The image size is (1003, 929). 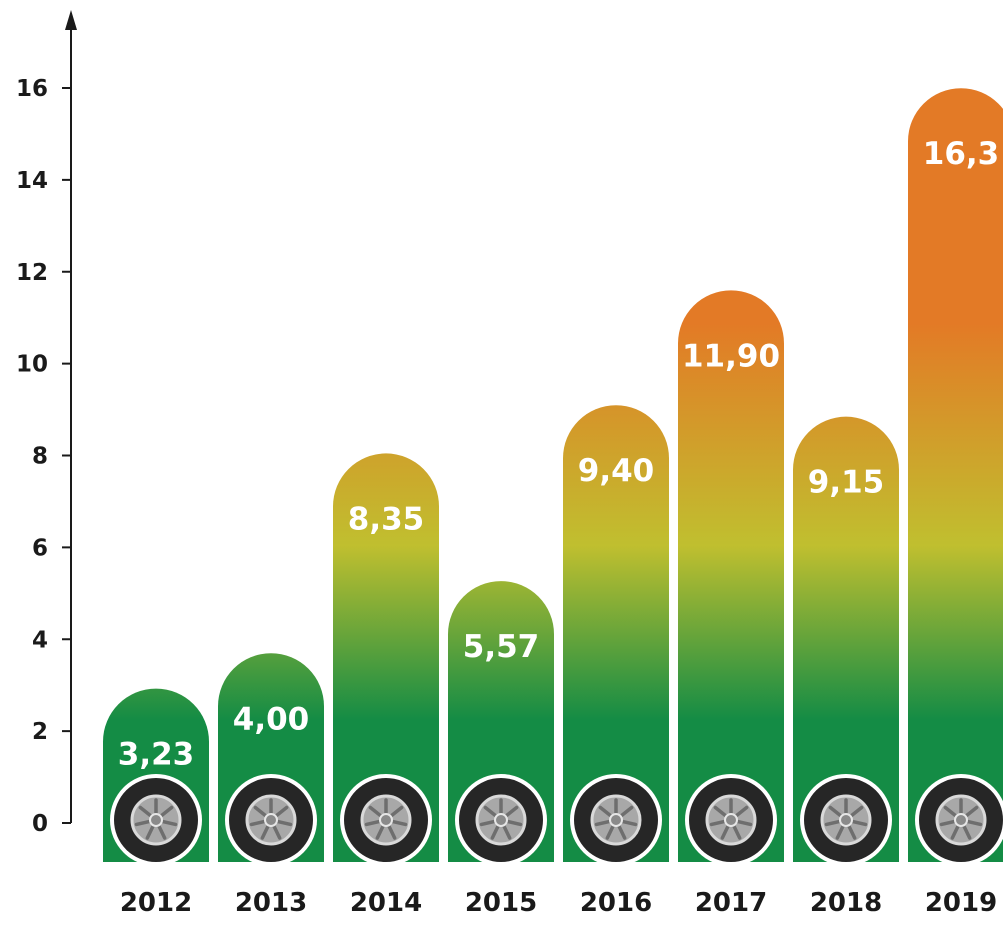 What do you see at coordinates (271, 903) in the screenshot?
I see `x-tick-label: 2013` at bounding box center [271, 903].